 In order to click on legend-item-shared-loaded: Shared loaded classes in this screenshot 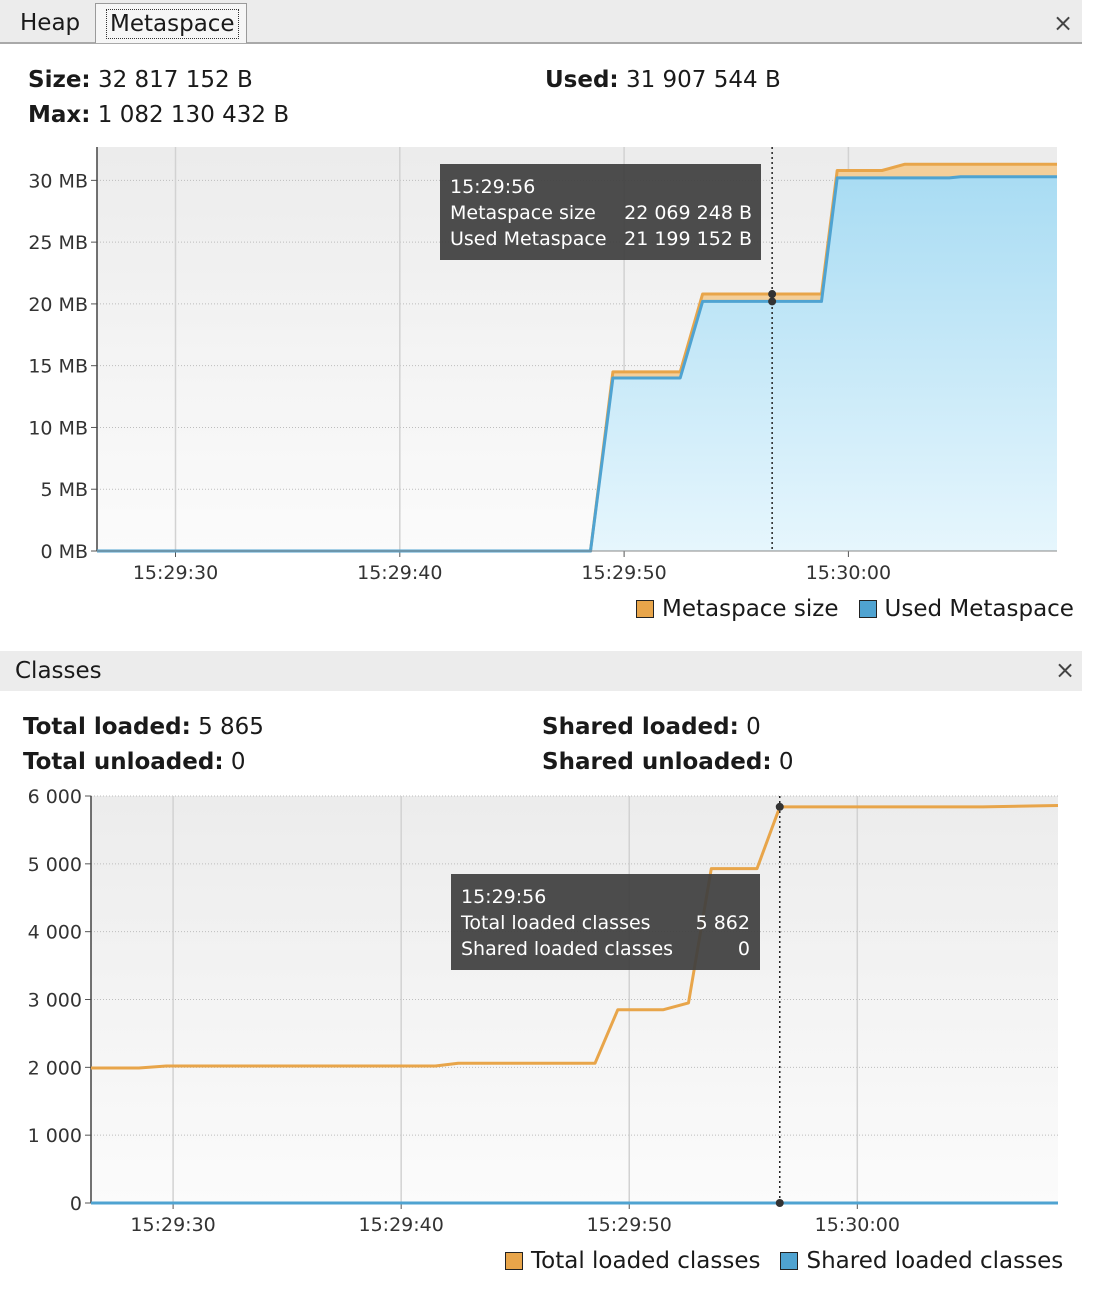, I will do `click(921, 1261)`.